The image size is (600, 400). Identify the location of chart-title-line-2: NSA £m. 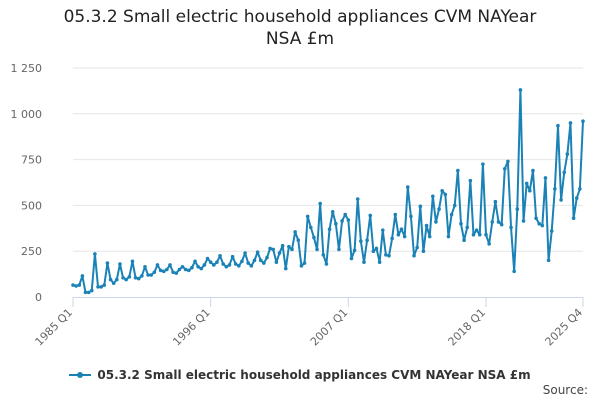
(300, 39).